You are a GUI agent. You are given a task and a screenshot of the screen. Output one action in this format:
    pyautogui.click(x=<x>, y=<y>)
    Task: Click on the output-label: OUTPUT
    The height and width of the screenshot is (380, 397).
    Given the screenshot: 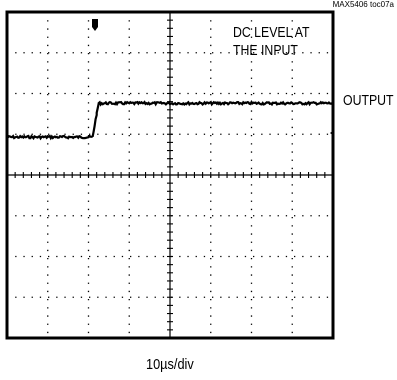 What is the action you would take?
    pyautogui.click(x=368, y=100)
    